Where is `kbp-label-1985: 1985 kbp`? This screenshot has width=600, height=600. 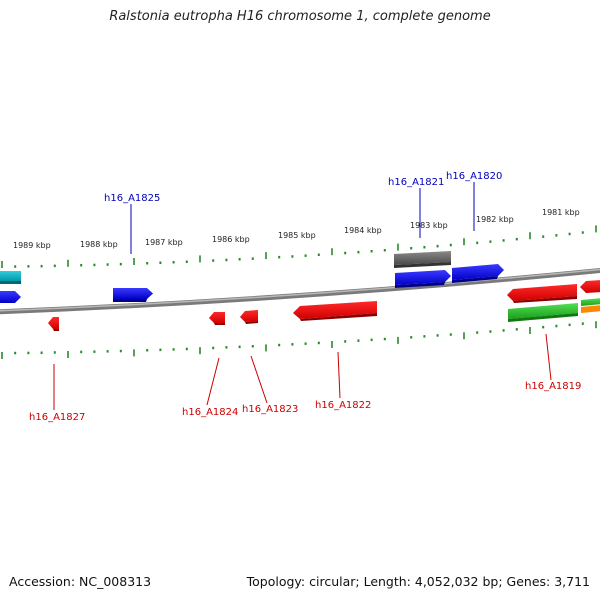 kbp-label-1985: 1985 kbp is located at coordinates (297, 235).